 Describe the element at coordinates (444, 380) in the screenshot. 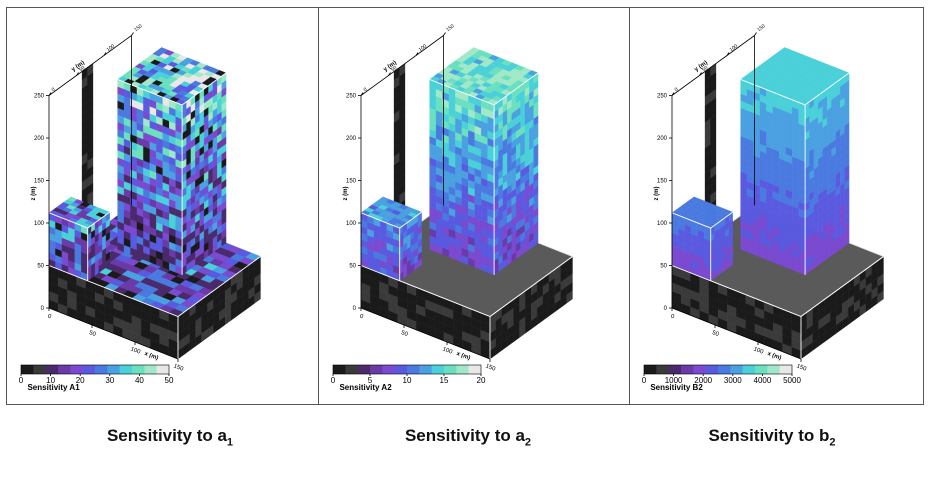

I see `colorbar-tick-label: 15` at that location.